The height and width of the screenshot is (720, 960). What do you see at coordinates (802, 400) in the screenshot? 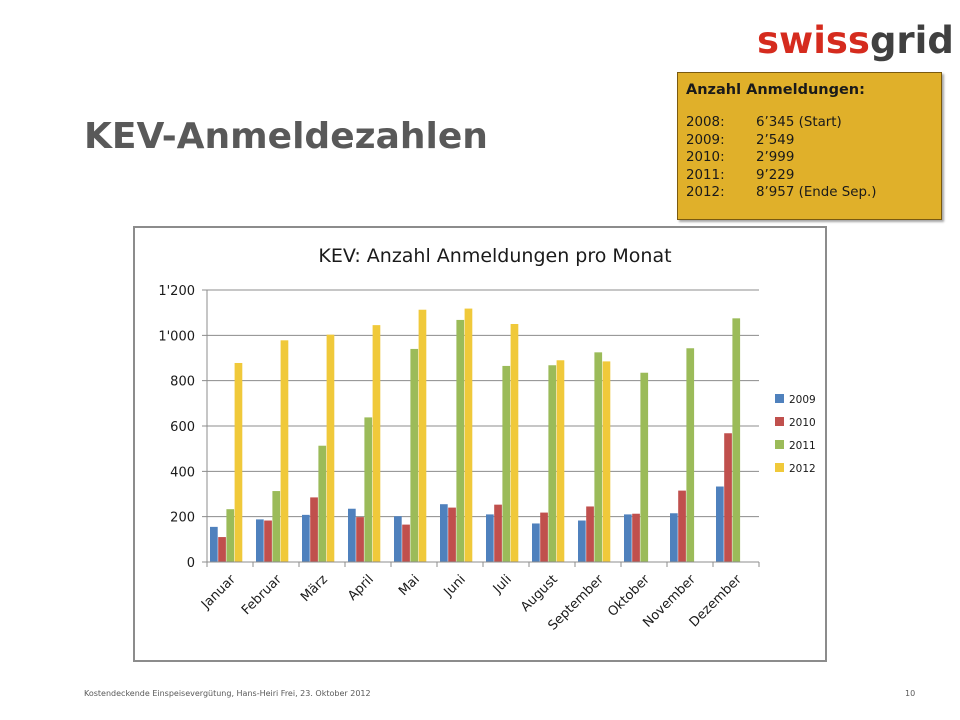
I see `legend-label: 2009` at bounding box center [802, 400].